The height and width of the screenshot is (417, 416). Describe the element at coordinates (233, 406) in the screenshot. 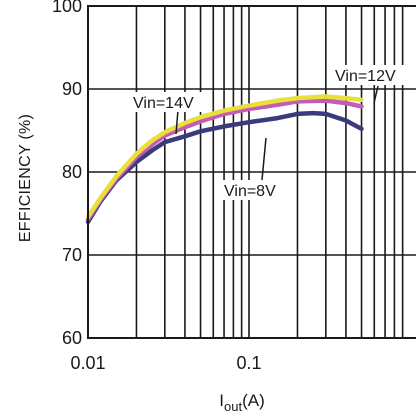

I see `x-axis-label-subscript: out` at that location.